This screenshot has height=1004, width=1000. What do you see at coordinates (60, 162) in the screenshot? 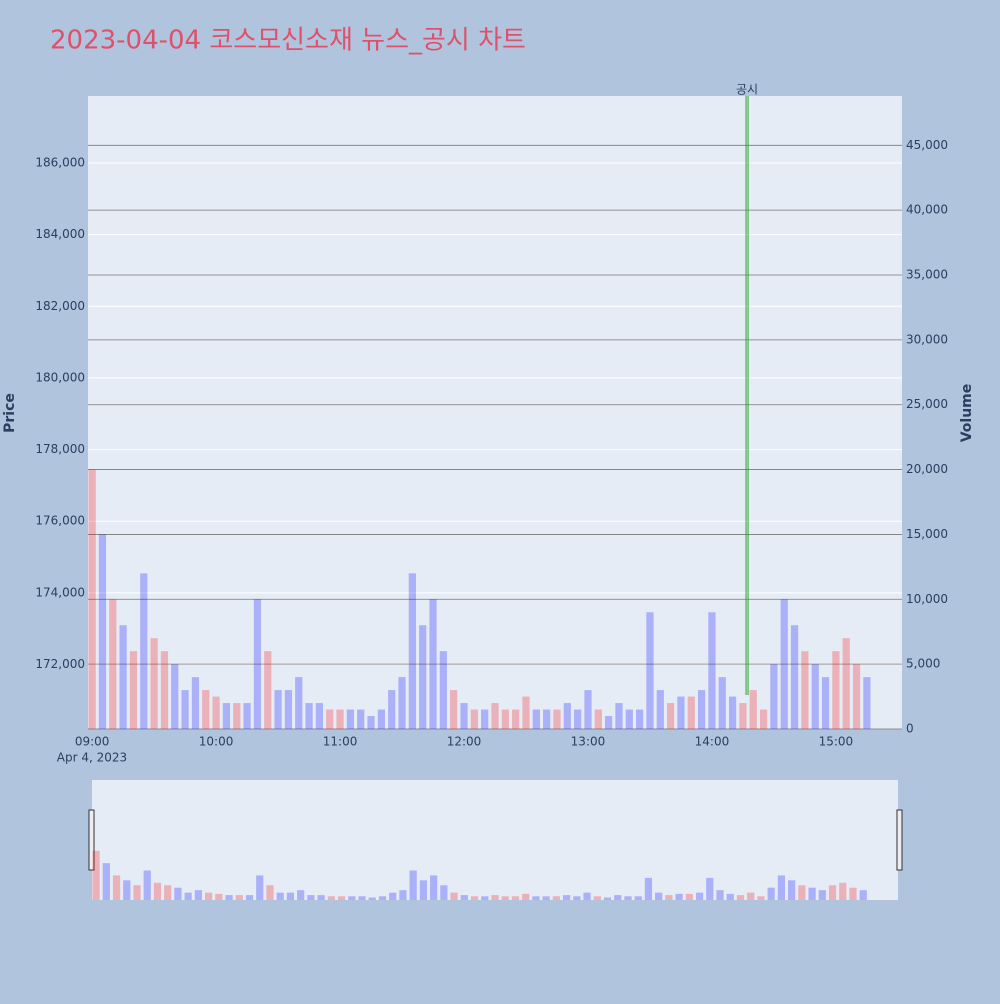
I see `y-tick-label: 186,000` at bounding box center [60, 162].